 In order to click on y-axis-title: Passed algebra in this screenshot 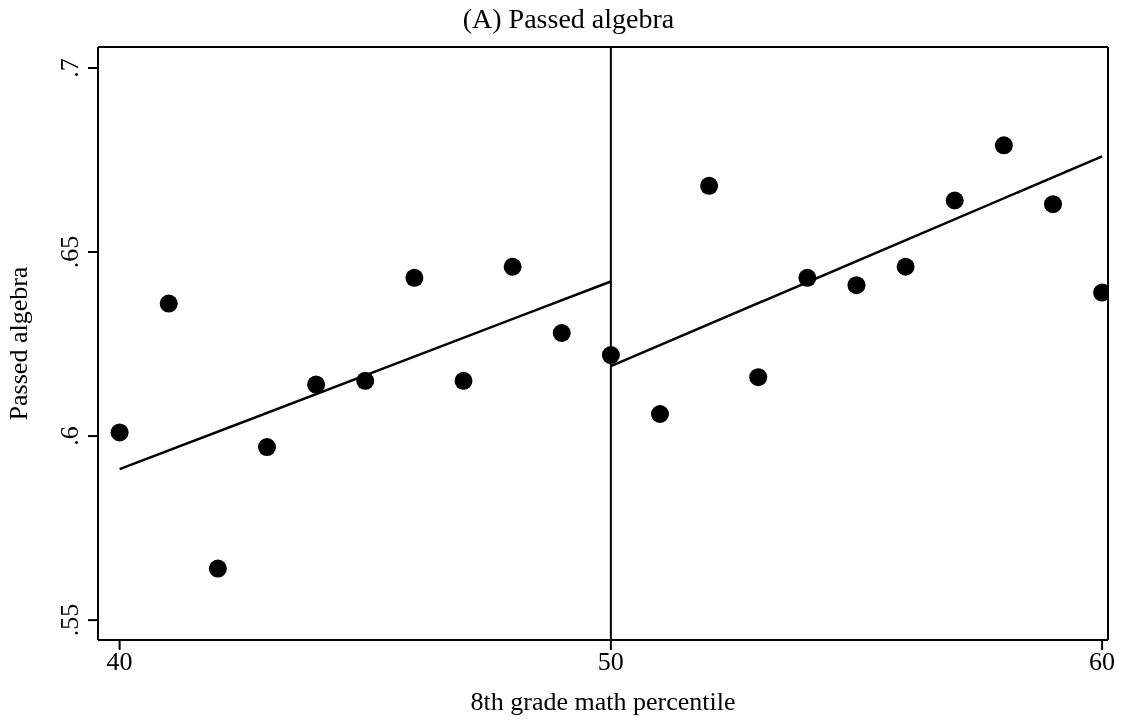, I will do `click(19, 343)`.